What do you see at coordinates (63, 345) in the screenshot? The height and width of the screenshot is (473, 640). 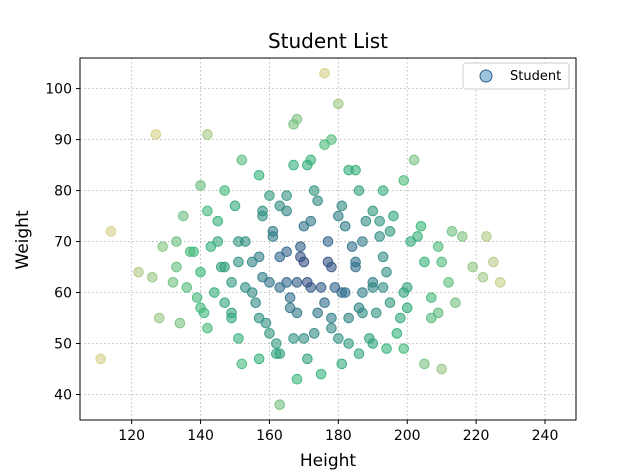 I see `y-tick-label: 50` at bounding box center [63, 345].